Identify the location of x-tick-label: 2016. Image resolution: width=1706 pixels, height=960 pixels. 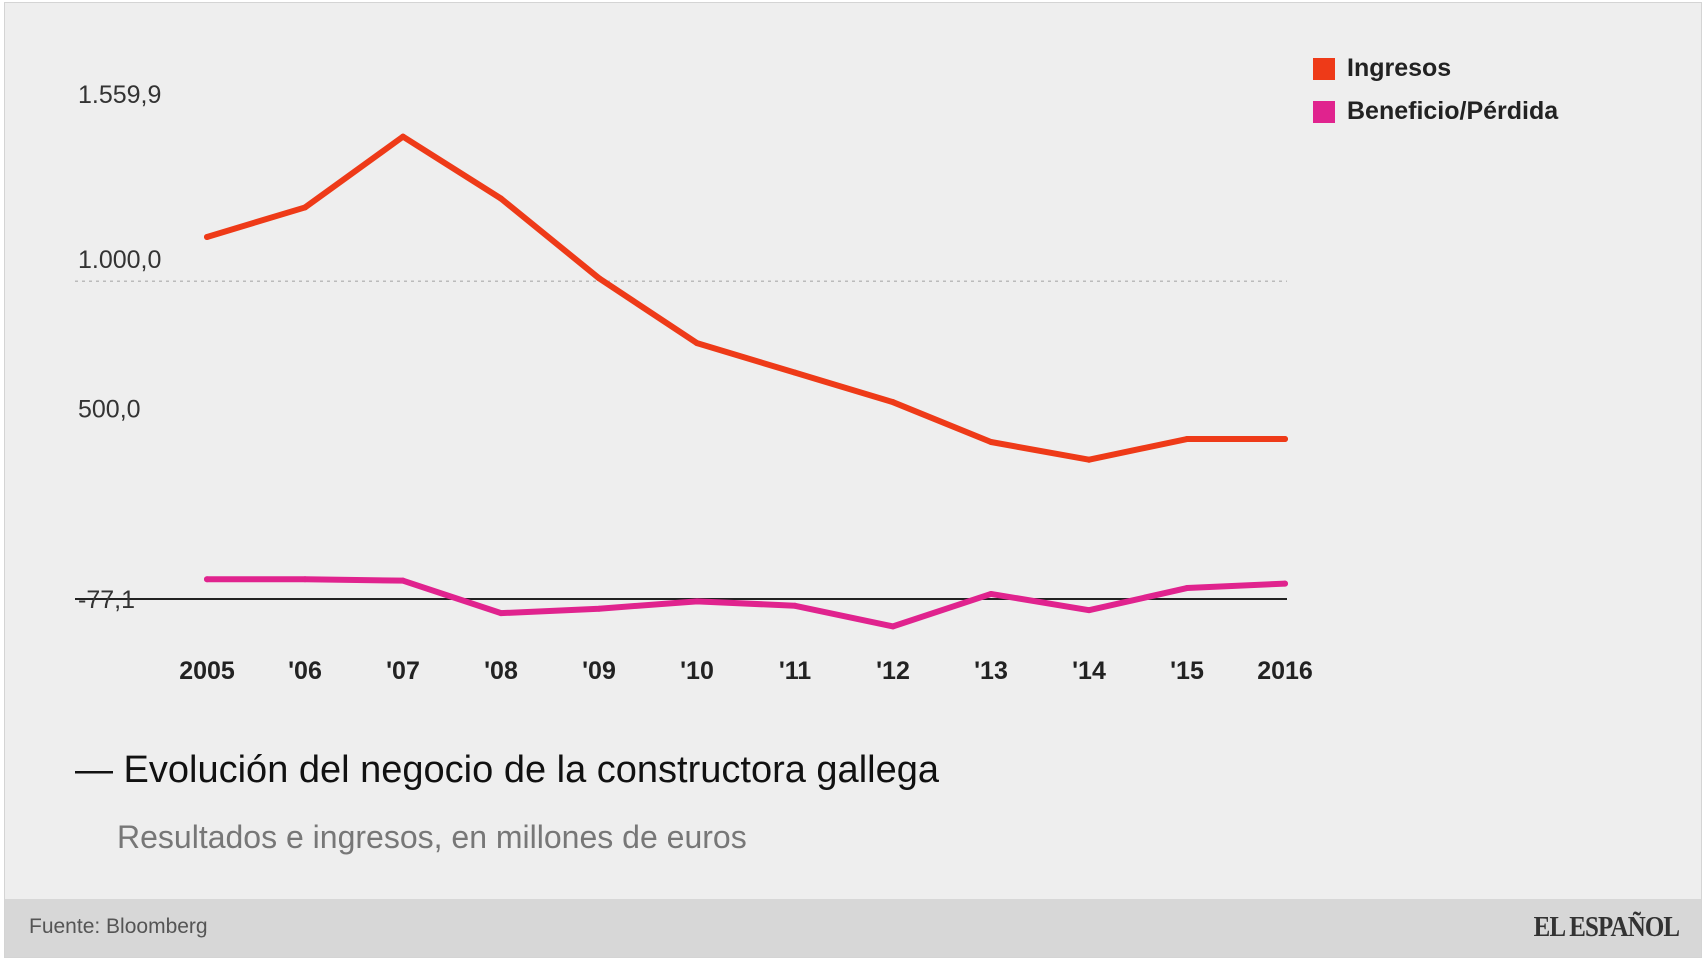
(1285, 671).